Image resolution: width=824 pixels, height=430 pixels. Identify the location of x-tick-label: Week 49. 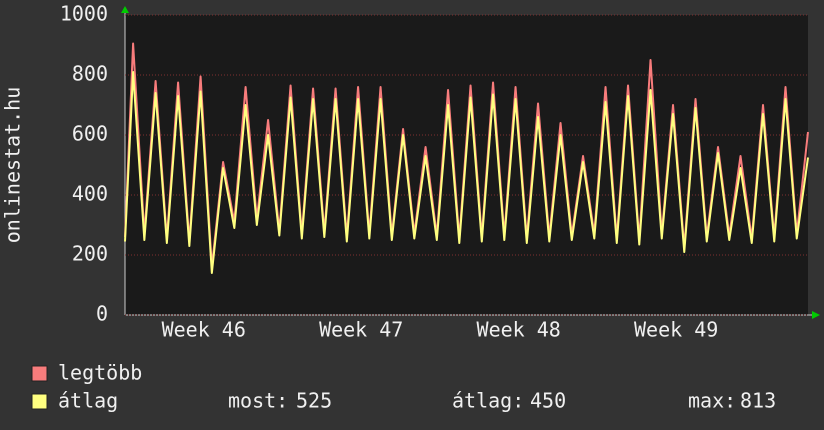
(676, 330).